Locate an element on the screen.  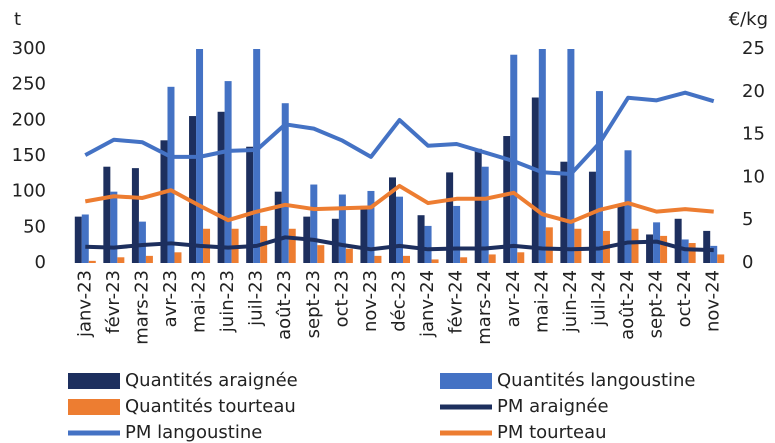
y-tick-label: 300 is located at coordinates (29, 48).